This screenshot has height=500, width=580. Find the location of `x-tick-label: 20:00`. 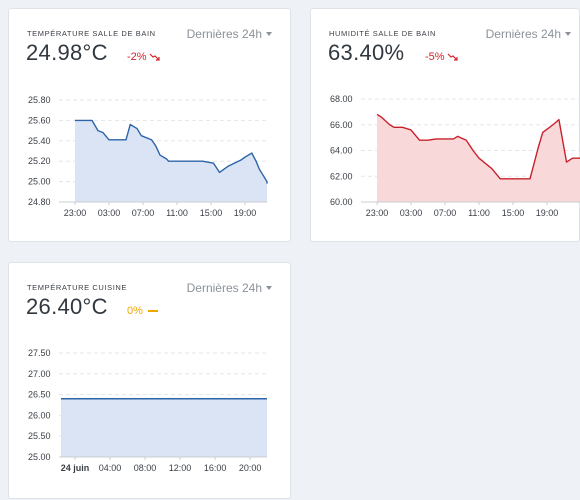

x-tick-label: 20:00 is located at coordinates (250, 468).